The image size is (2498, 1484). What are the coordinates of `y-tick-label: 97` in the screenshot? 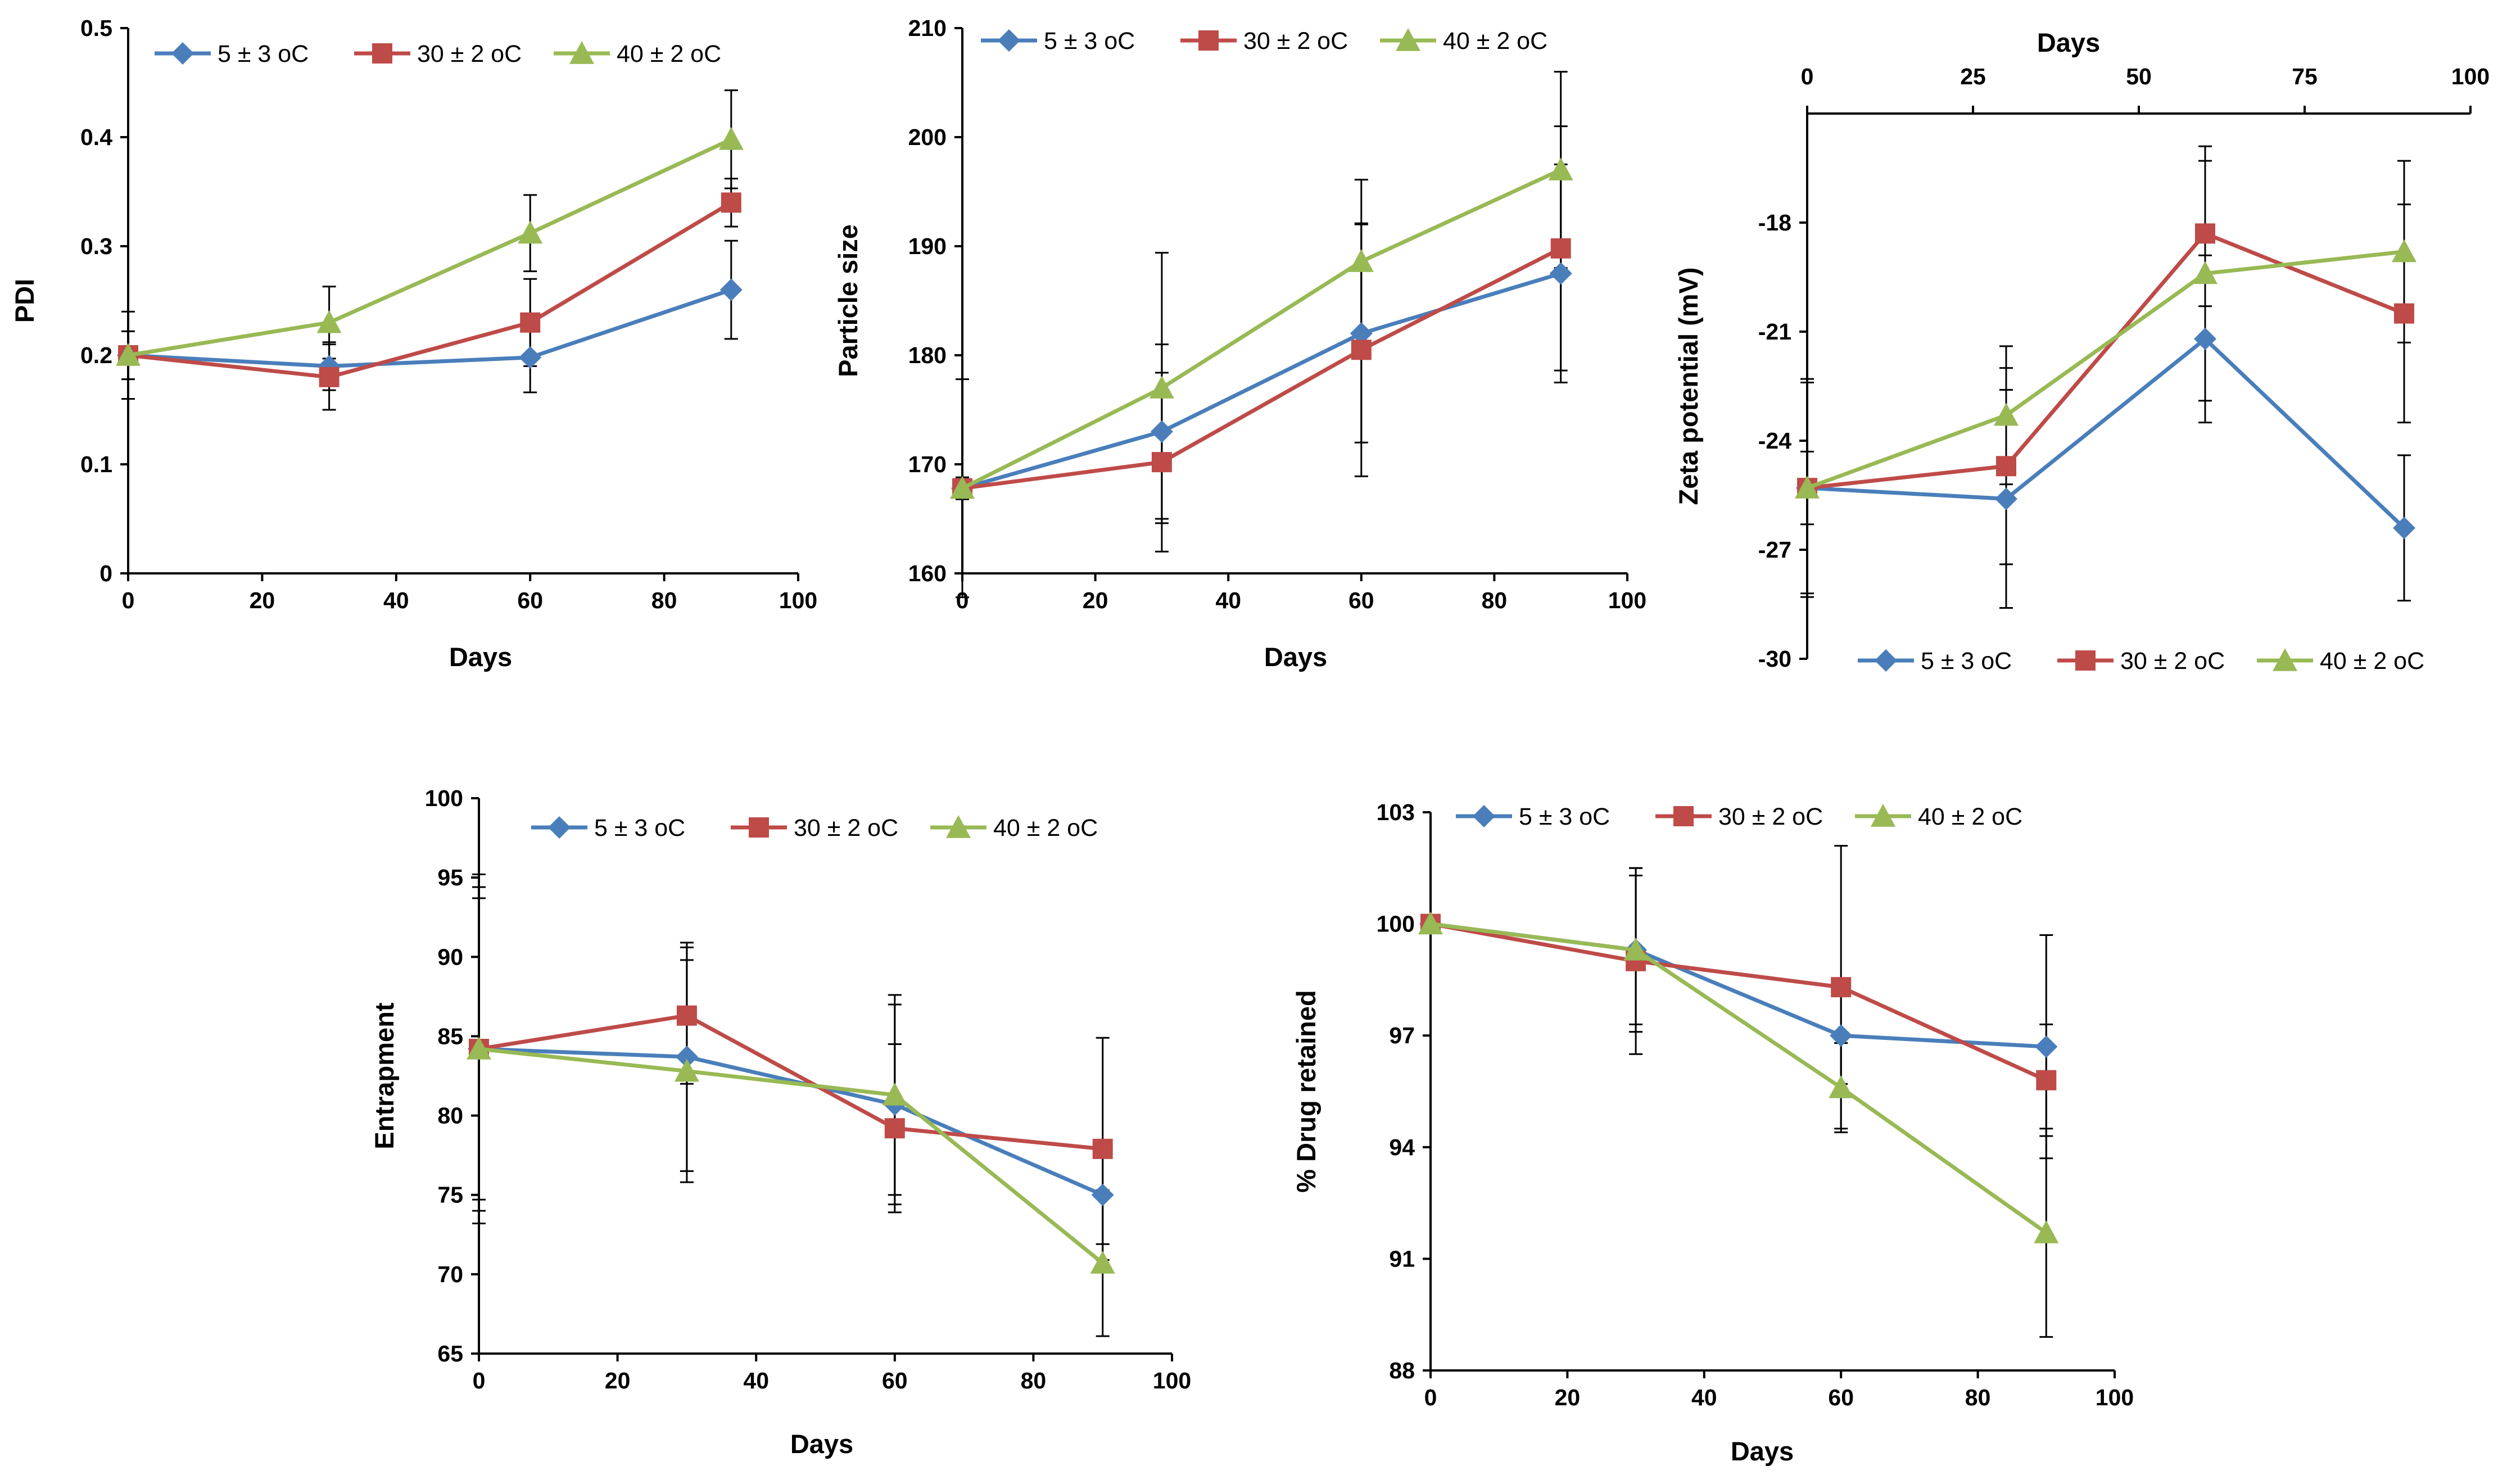 It's located at (1402, 1035).